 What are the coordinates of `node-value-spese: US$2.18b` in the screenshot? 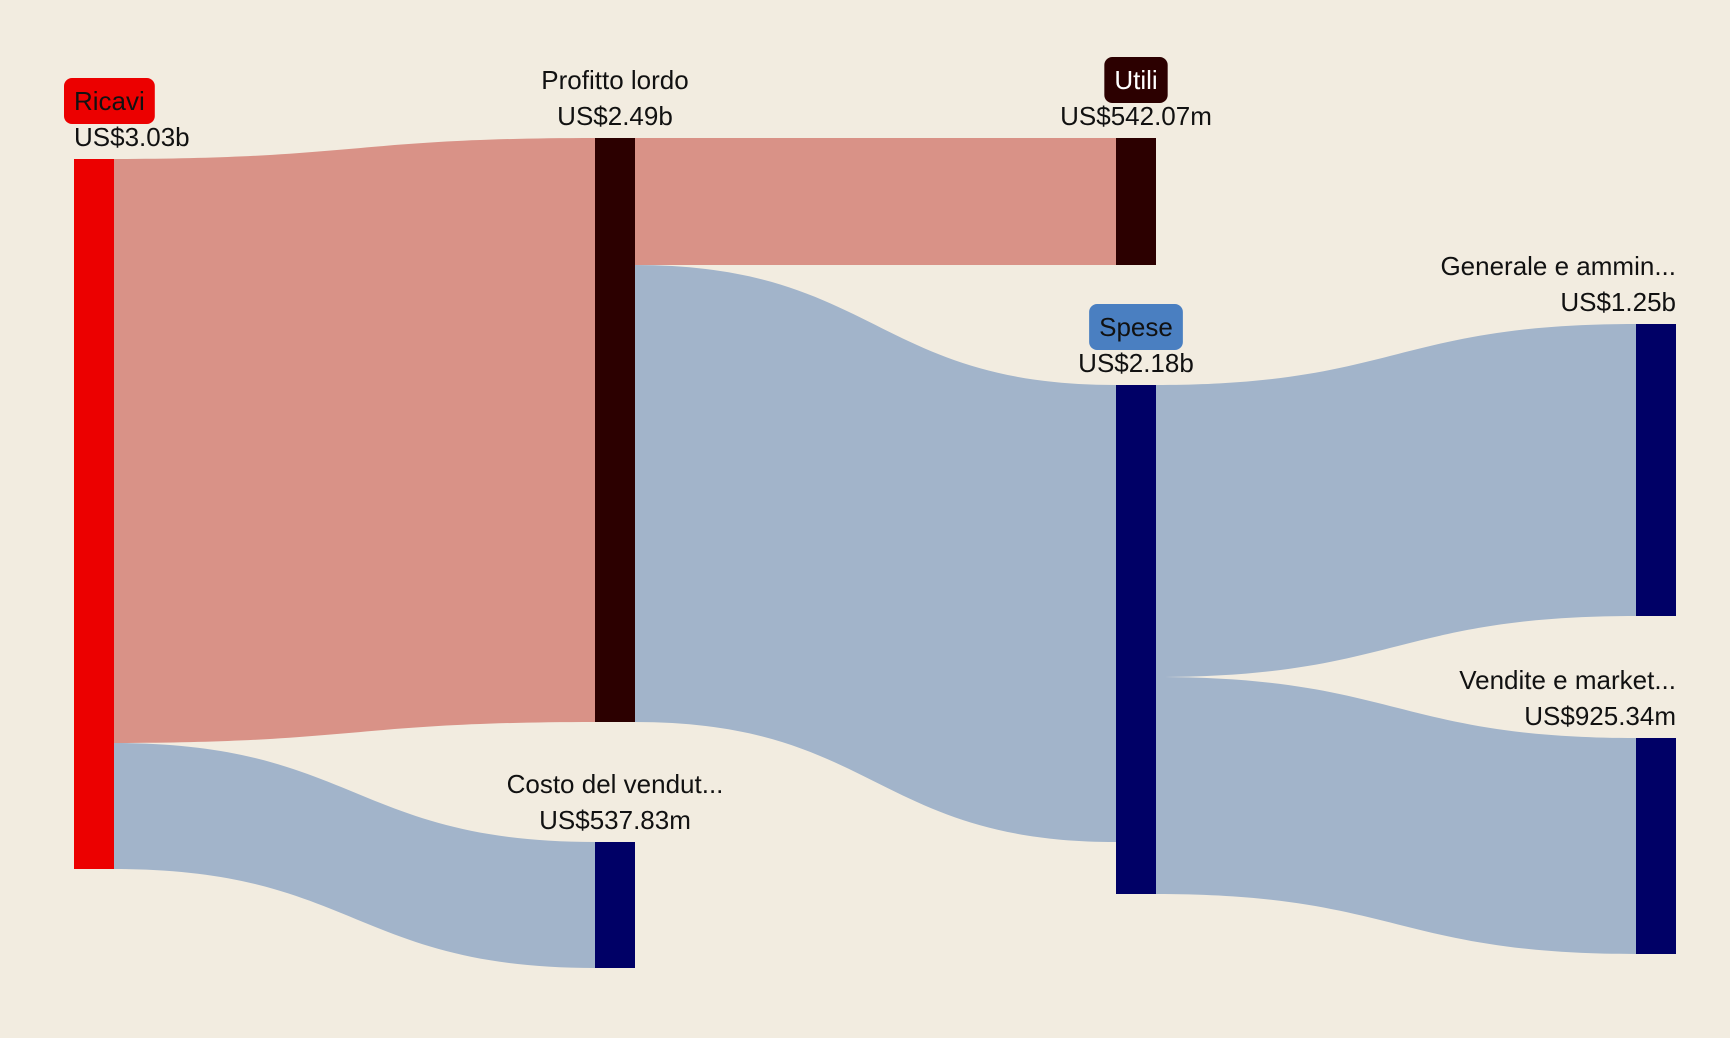 It's located at (1136, 363).